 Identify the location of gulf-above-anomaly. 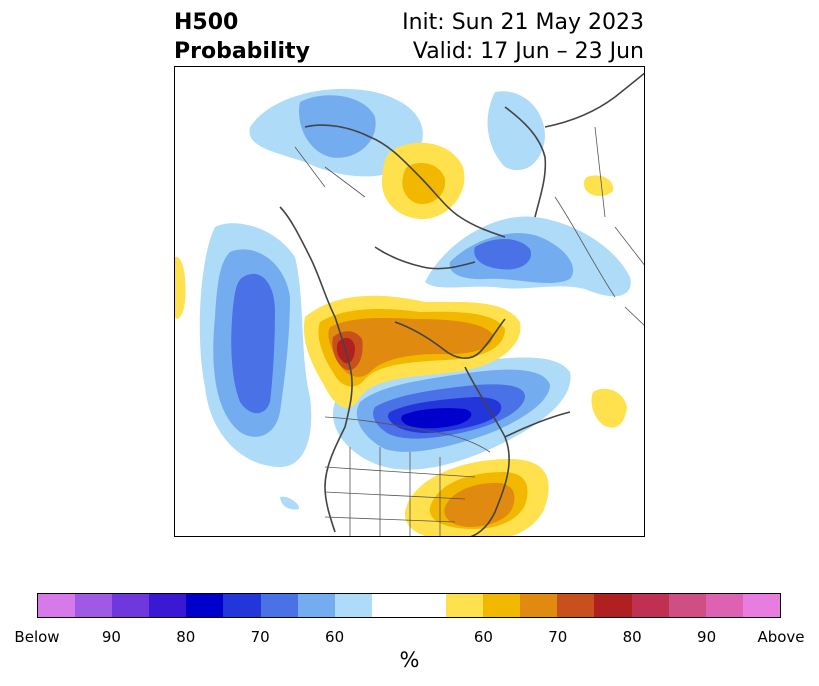
(476, 497).